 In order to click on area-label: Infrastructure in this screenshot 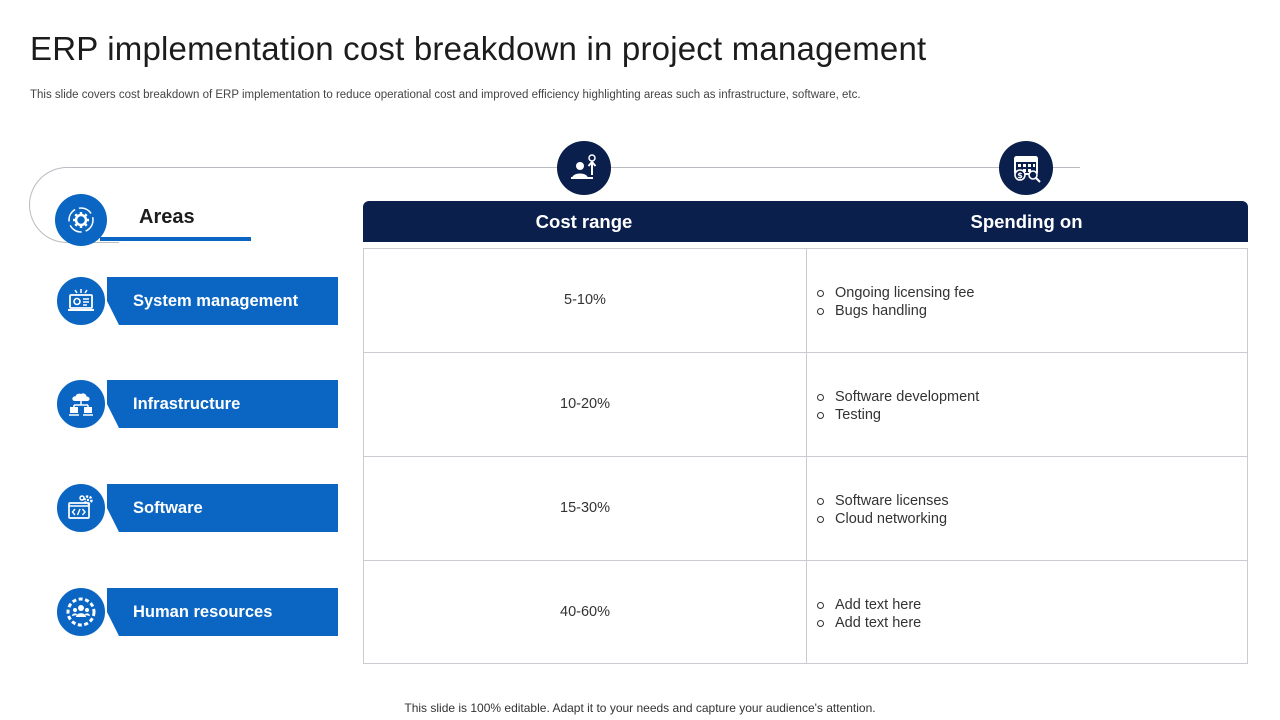, I will do `click(187, 404)`.